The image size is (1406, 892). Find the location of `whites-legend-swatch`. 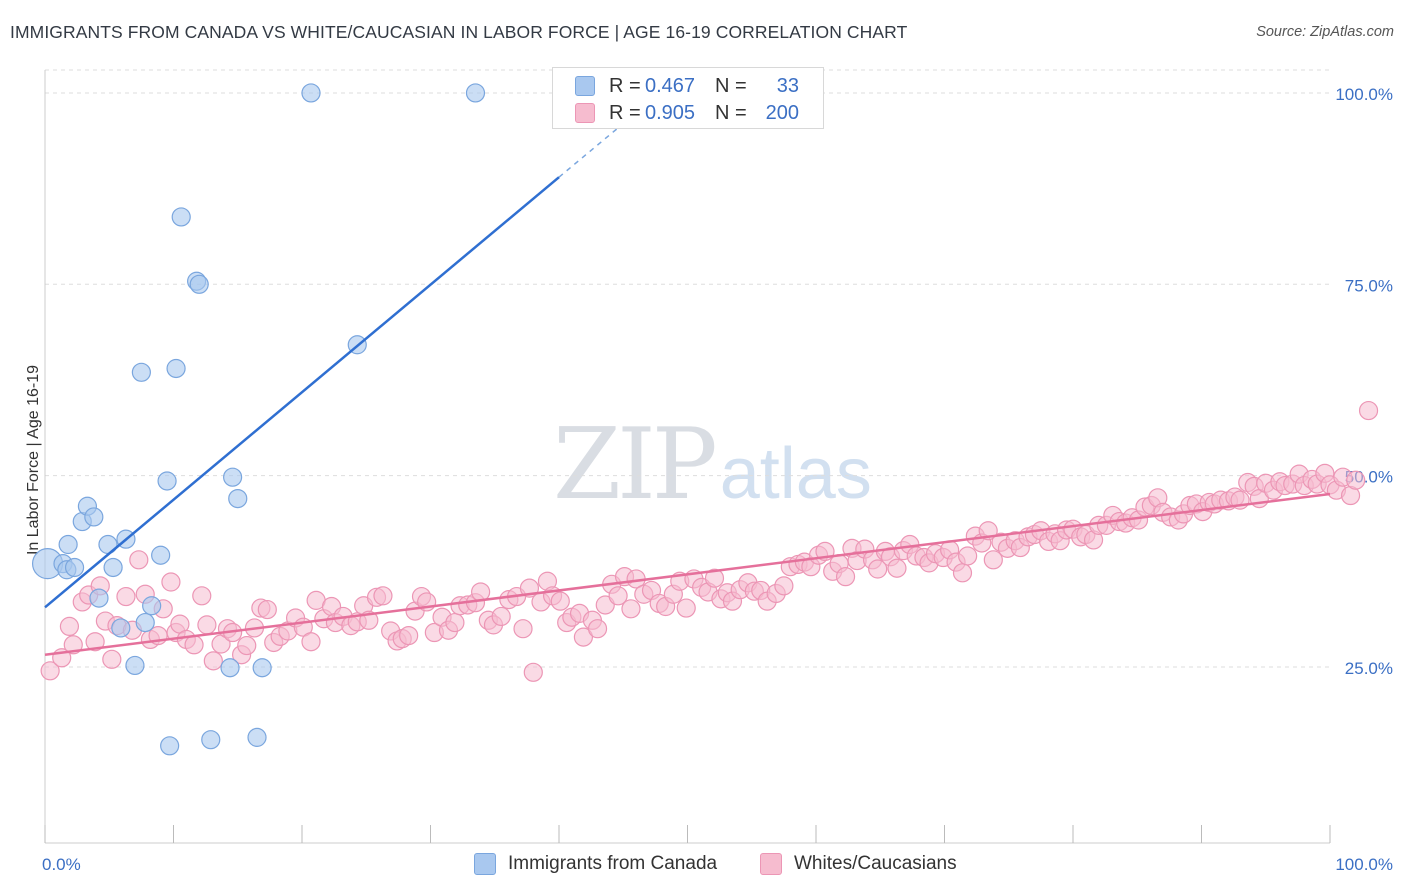

whites-legend-swatch is located at coordinates (771, 864).